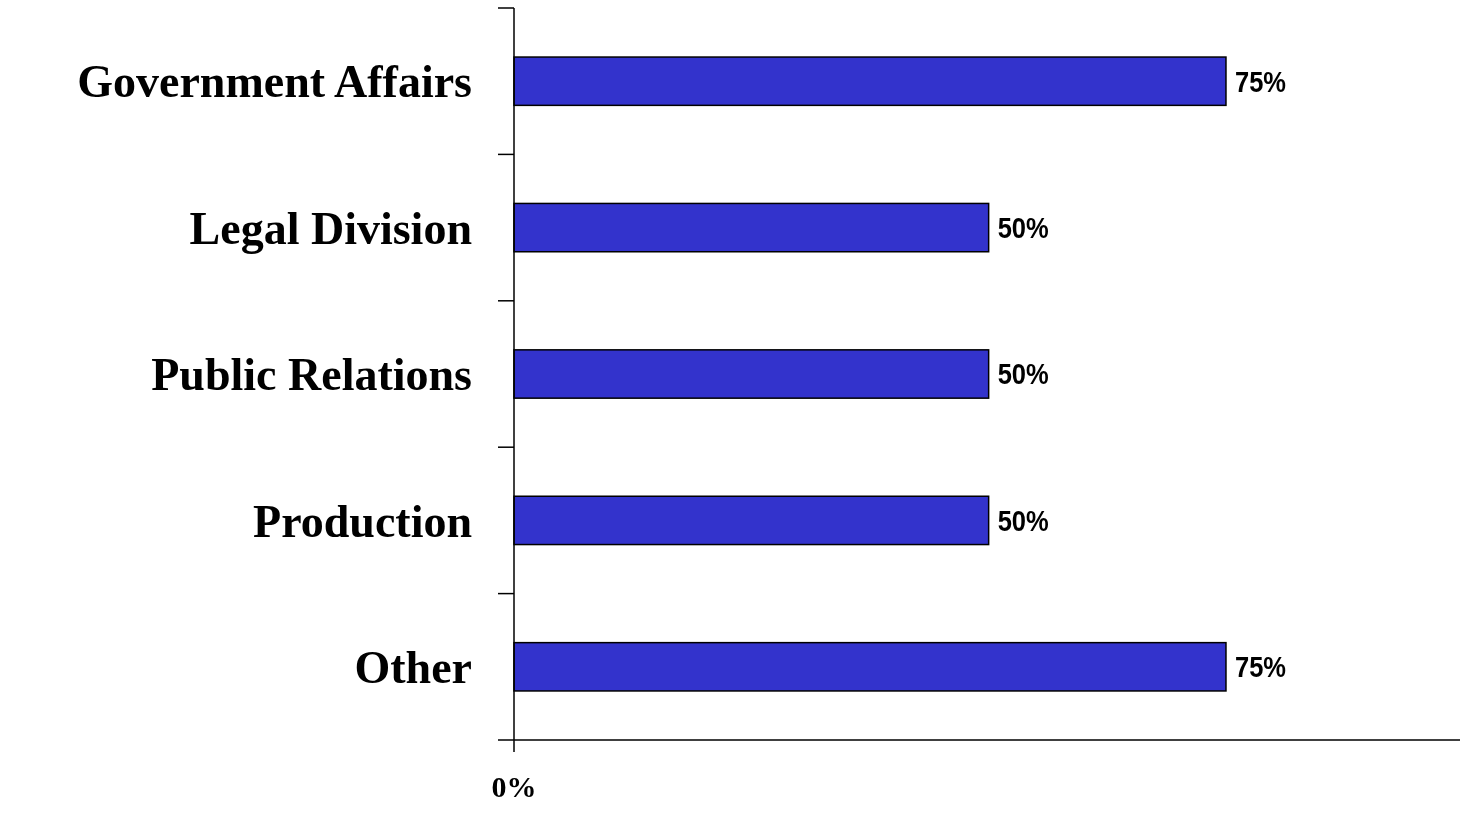 The height and width of the screenshot is (815, 1460). What do you see at coordinates (413, 667) in the screenshot?
I see `y-tick-label: Other` at bounding box center [413, 667].